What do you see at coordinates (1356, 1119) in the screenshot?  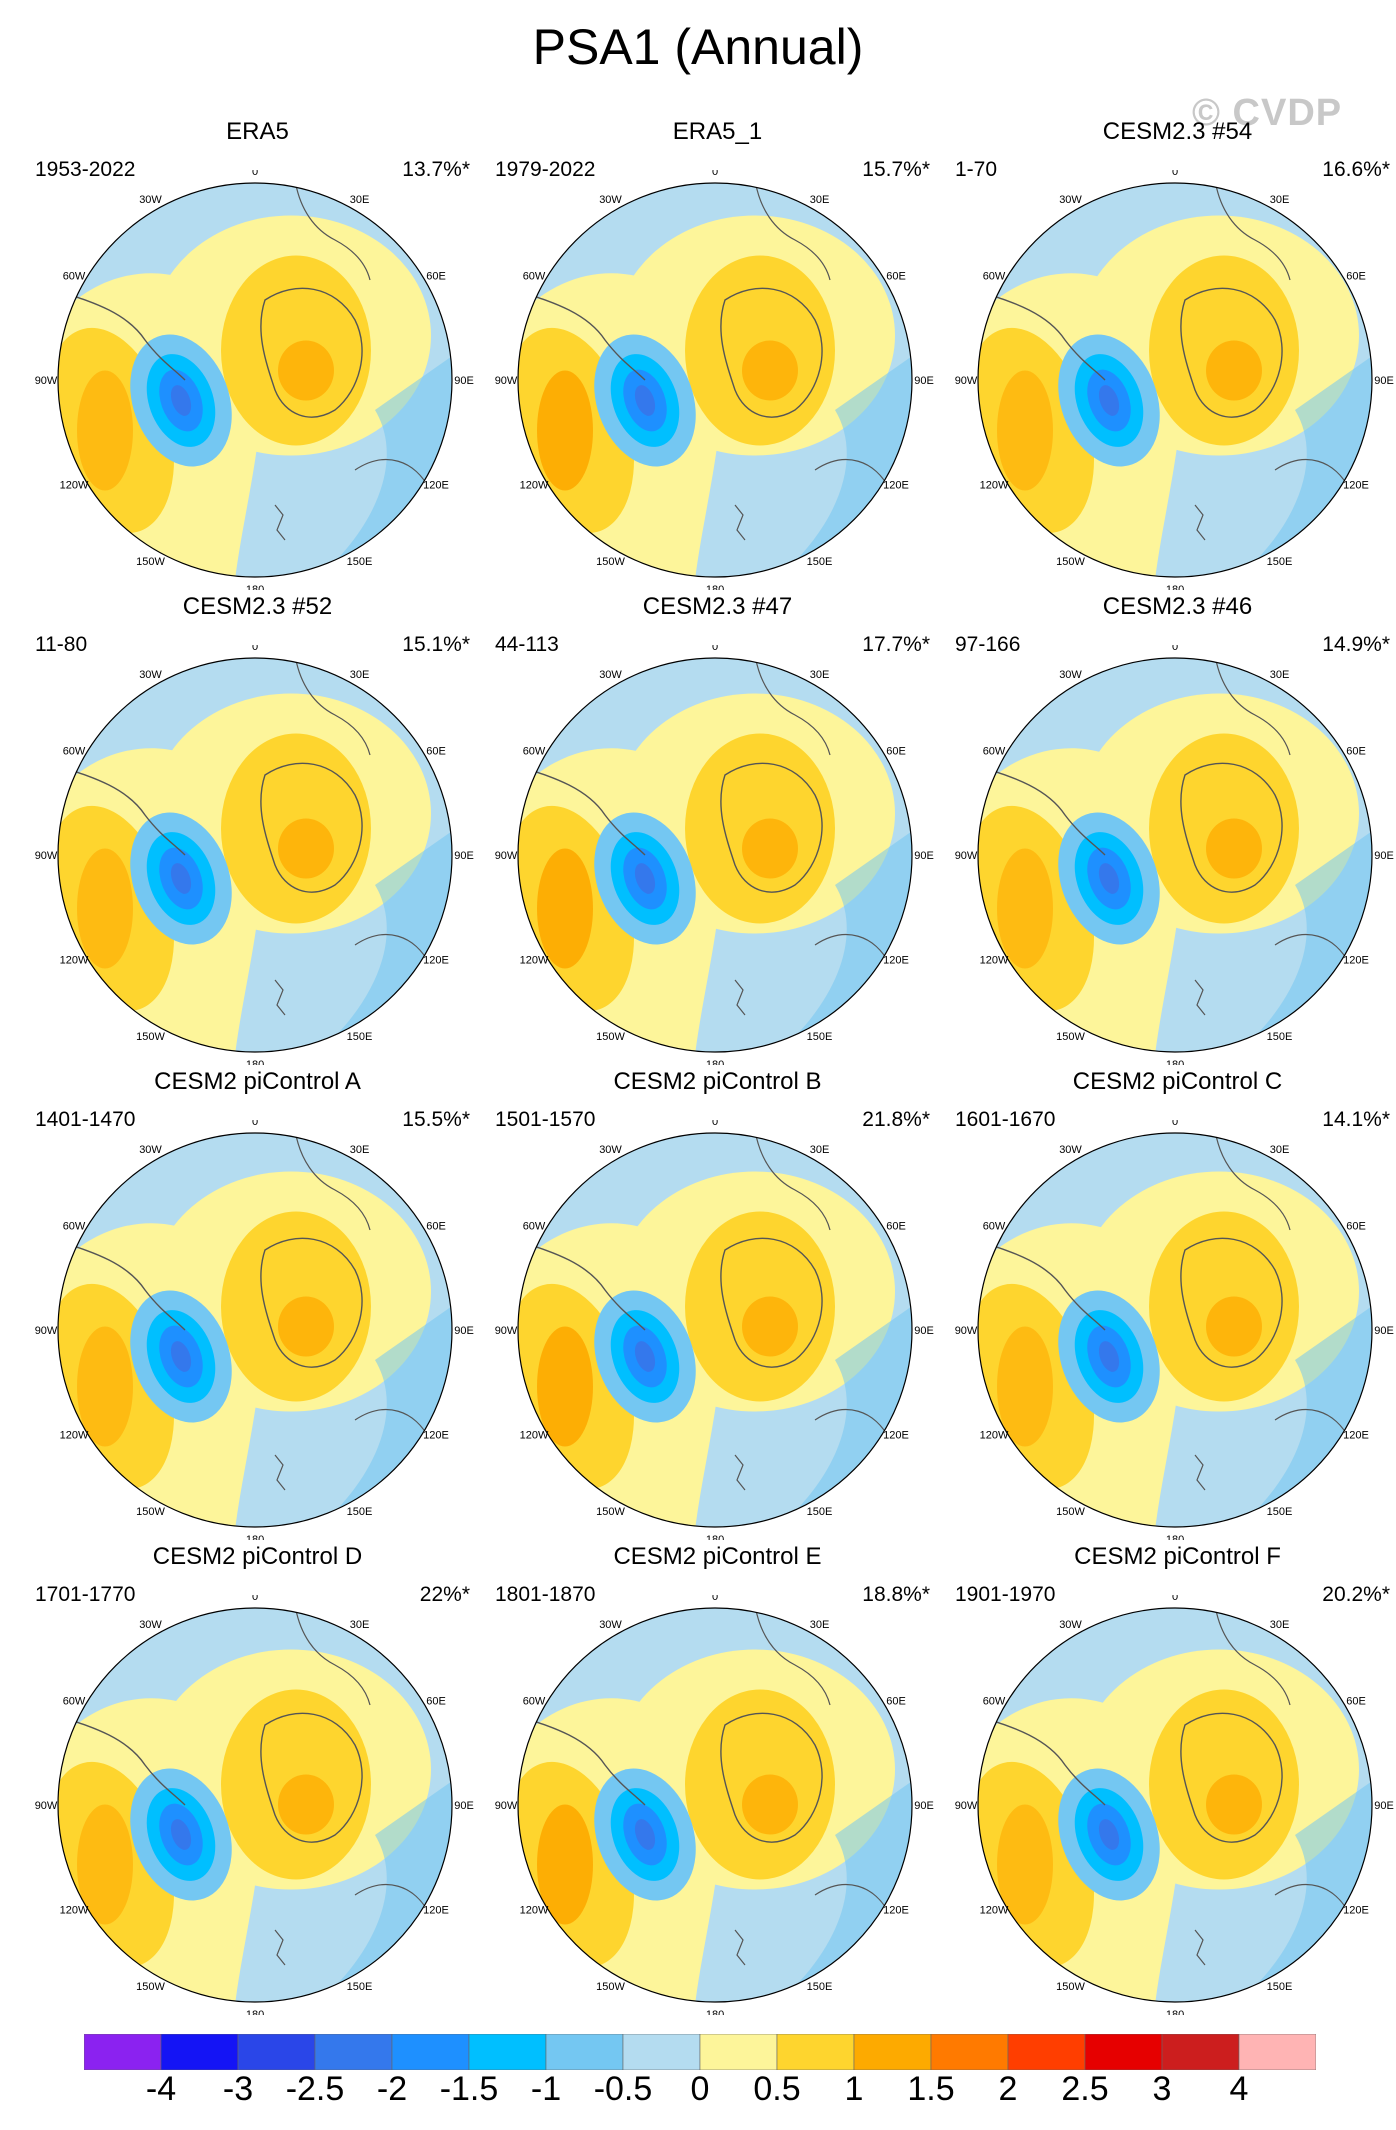 I see `panel-percent-variance: 14.1%*` at bounding box center [1356, 1119].